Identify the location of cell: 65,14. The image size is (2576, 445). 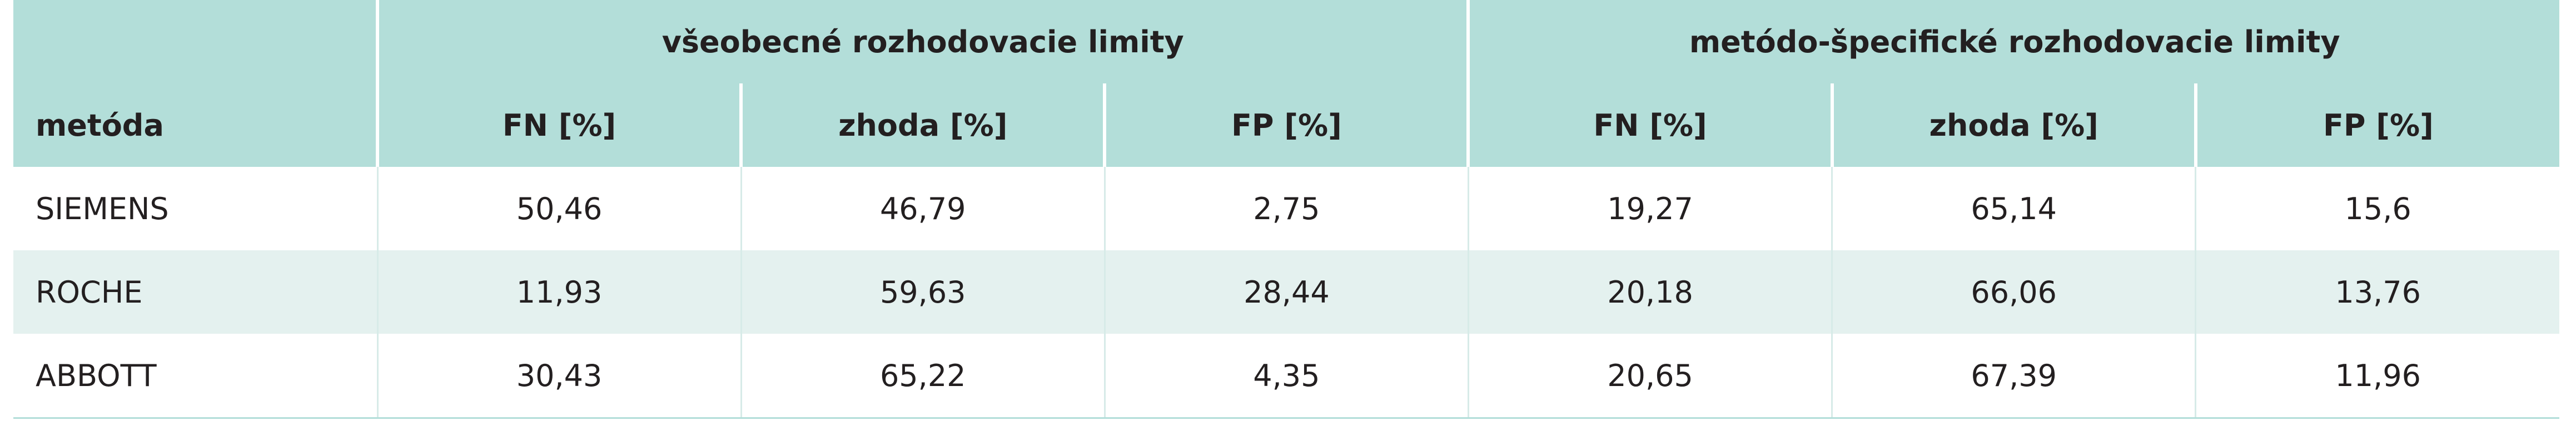
(2014, 208).